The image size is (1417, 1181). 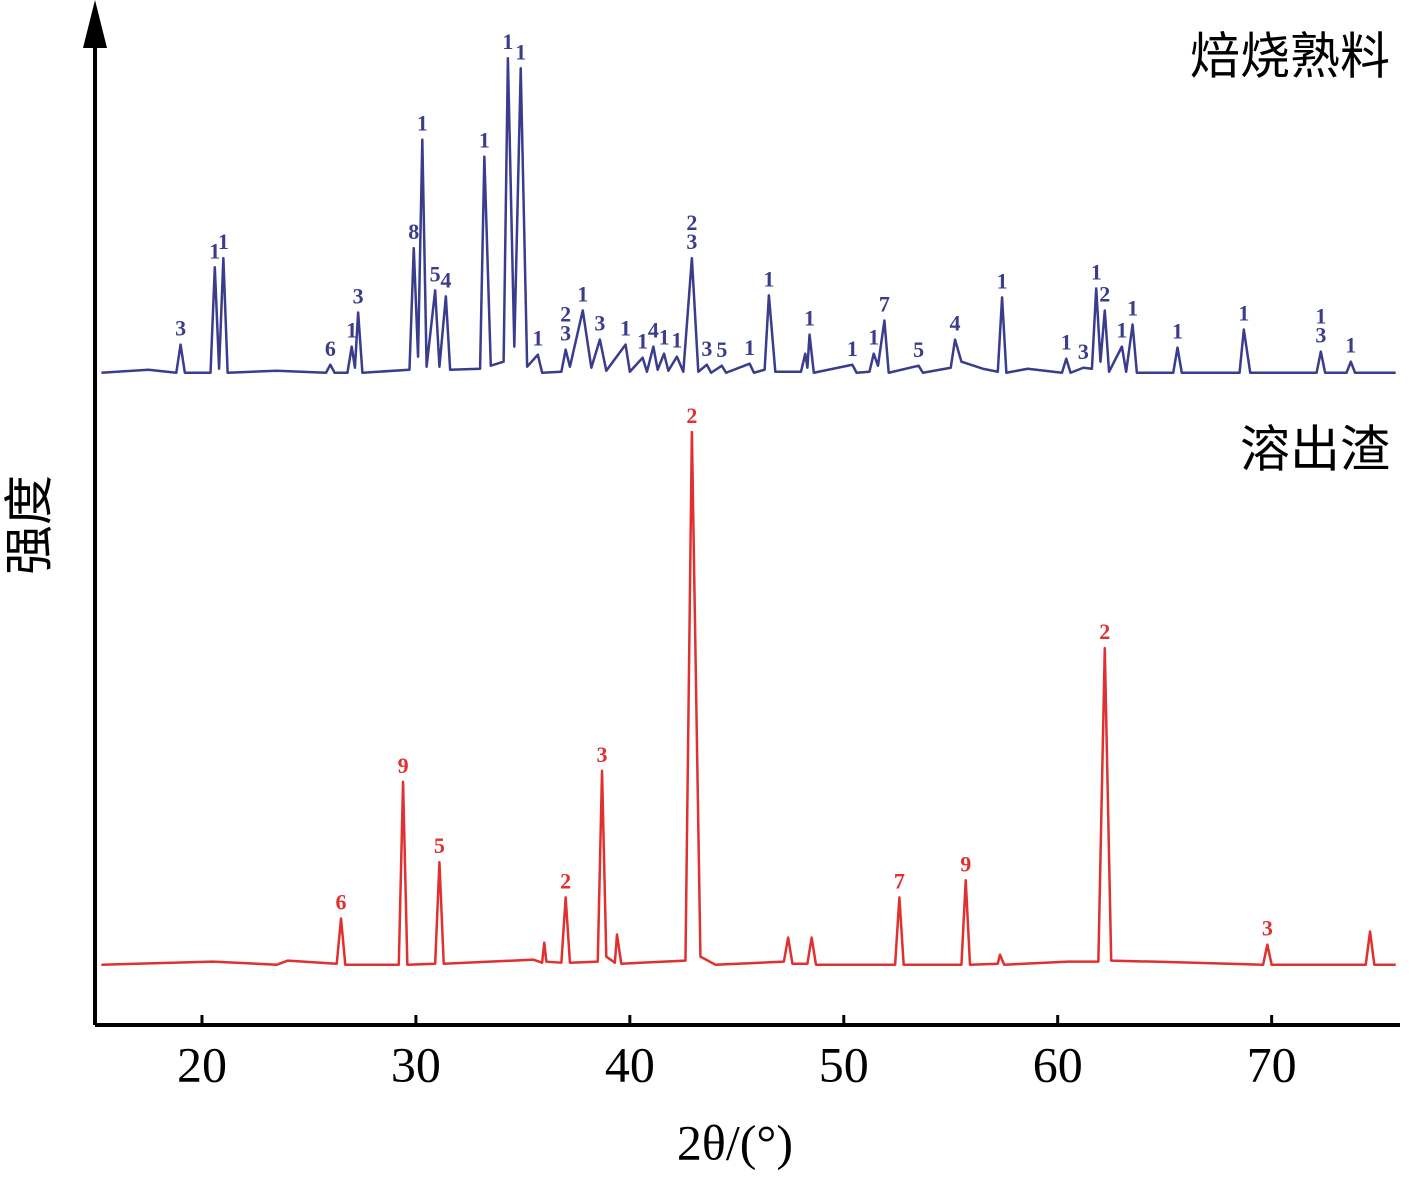 I want to click on x-tick-label: 40, so click(x=630, y=1064).